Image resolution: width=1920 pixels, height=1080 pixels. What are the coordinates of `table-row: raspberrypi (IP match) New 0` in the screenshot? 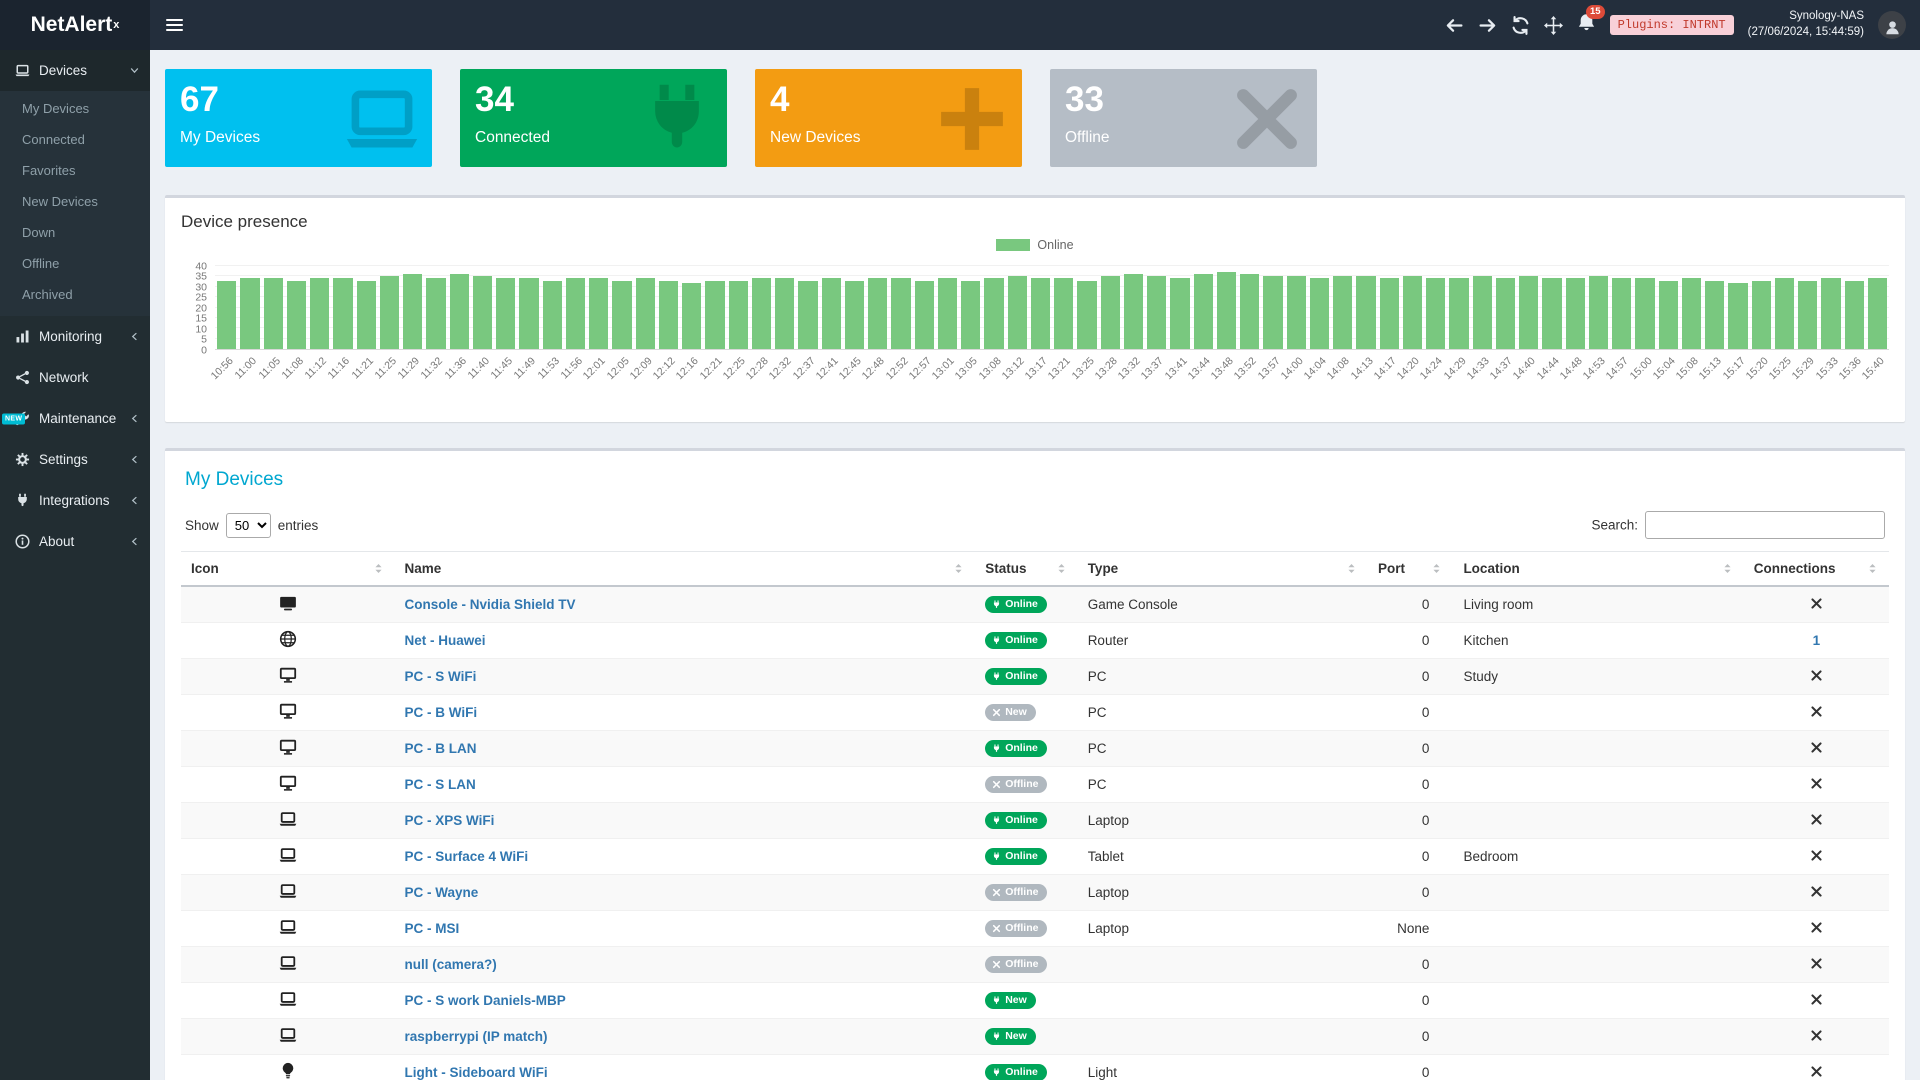 It's located at (1035, 1036).